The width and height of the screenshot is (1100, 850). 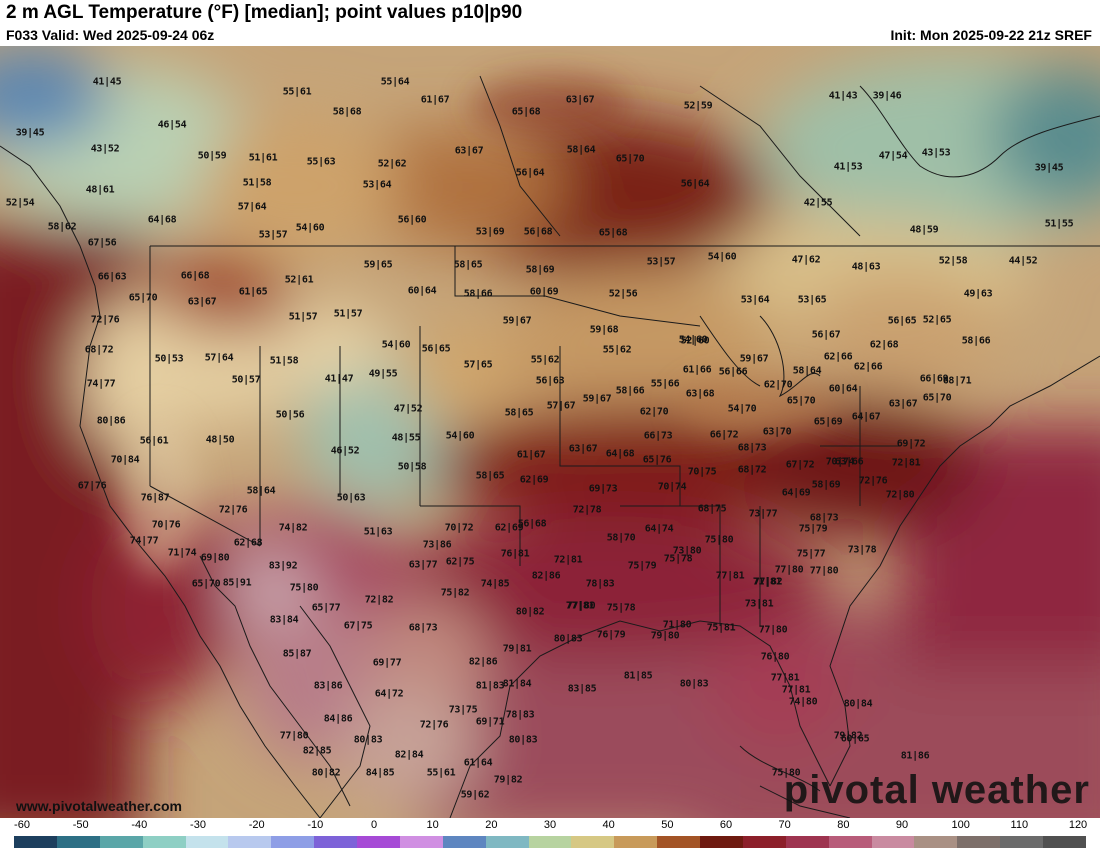 I want to click on point-value-label: 60|64, so click(x=422, y=291).